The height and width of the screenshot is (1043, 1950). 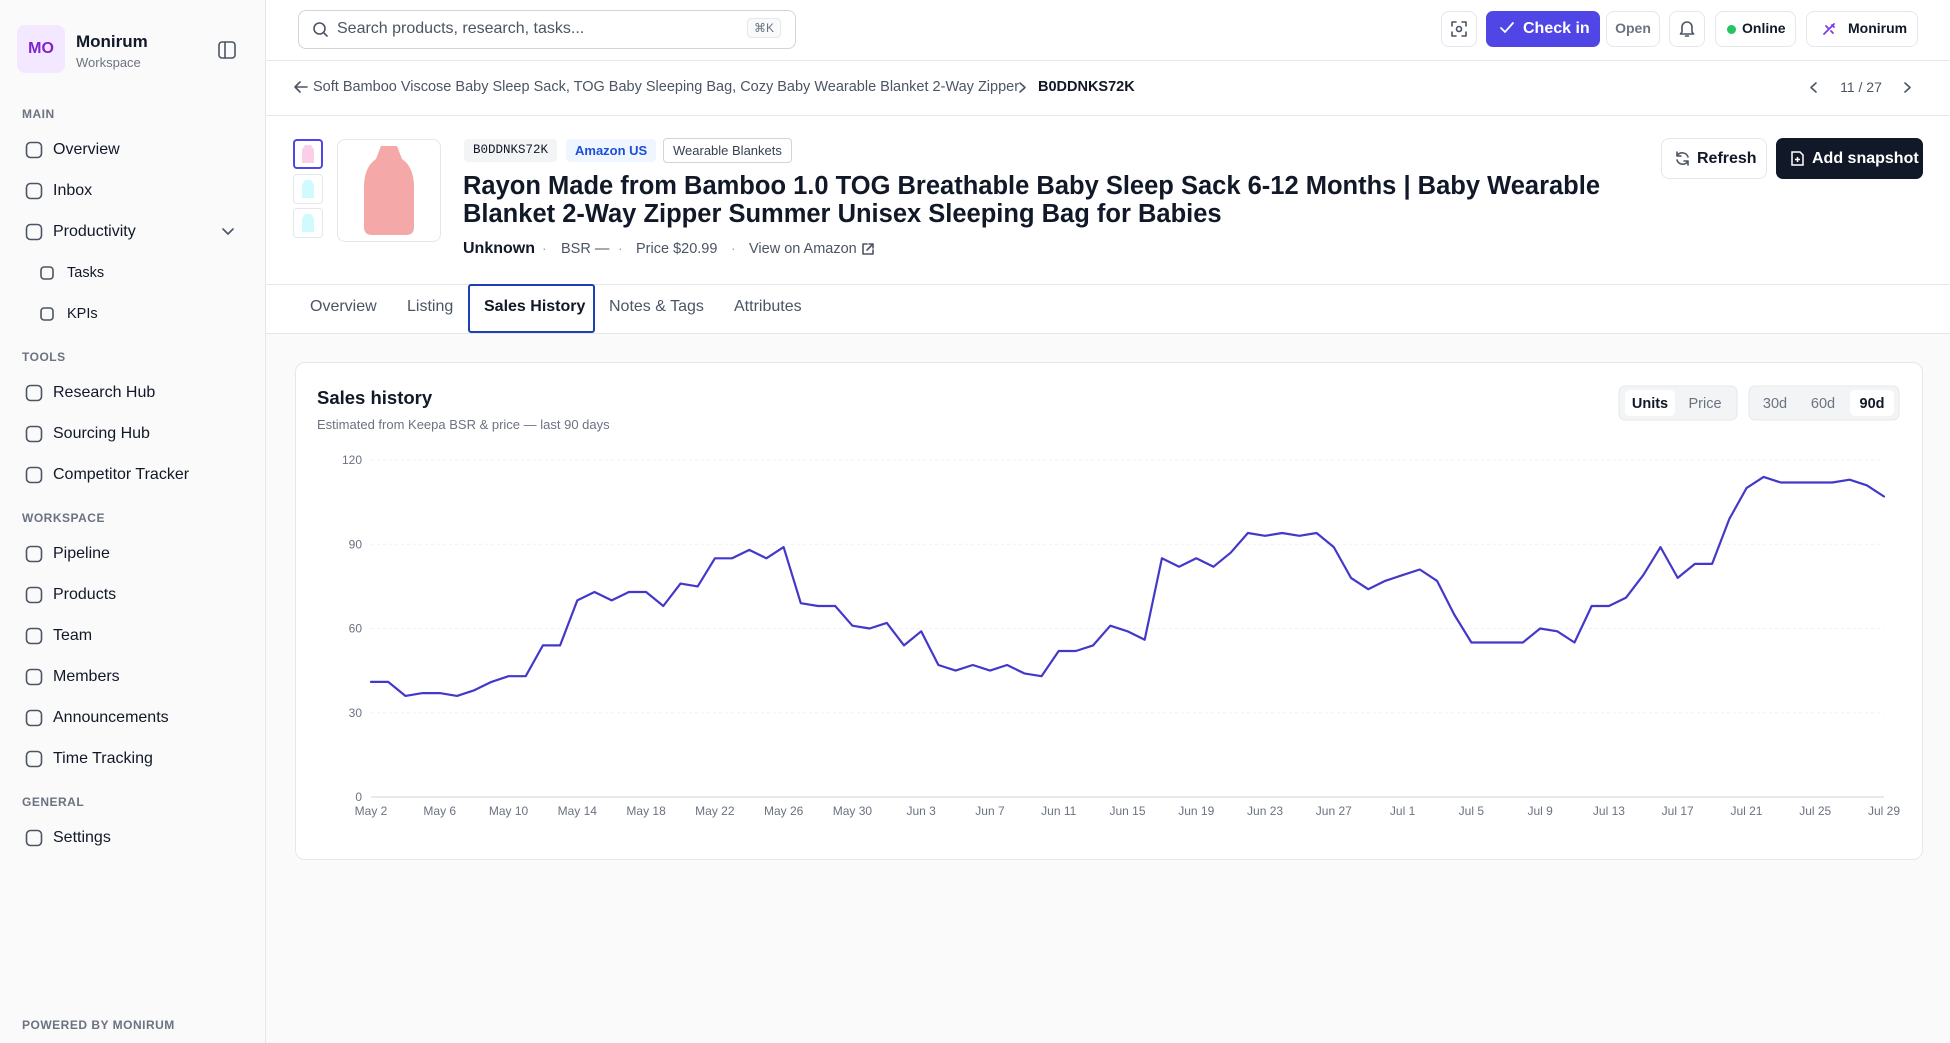 What do you see at coordinates (764, 28) in the screenshot?
I see `shortcut: ⌘K` at bounding box center [764, 28].